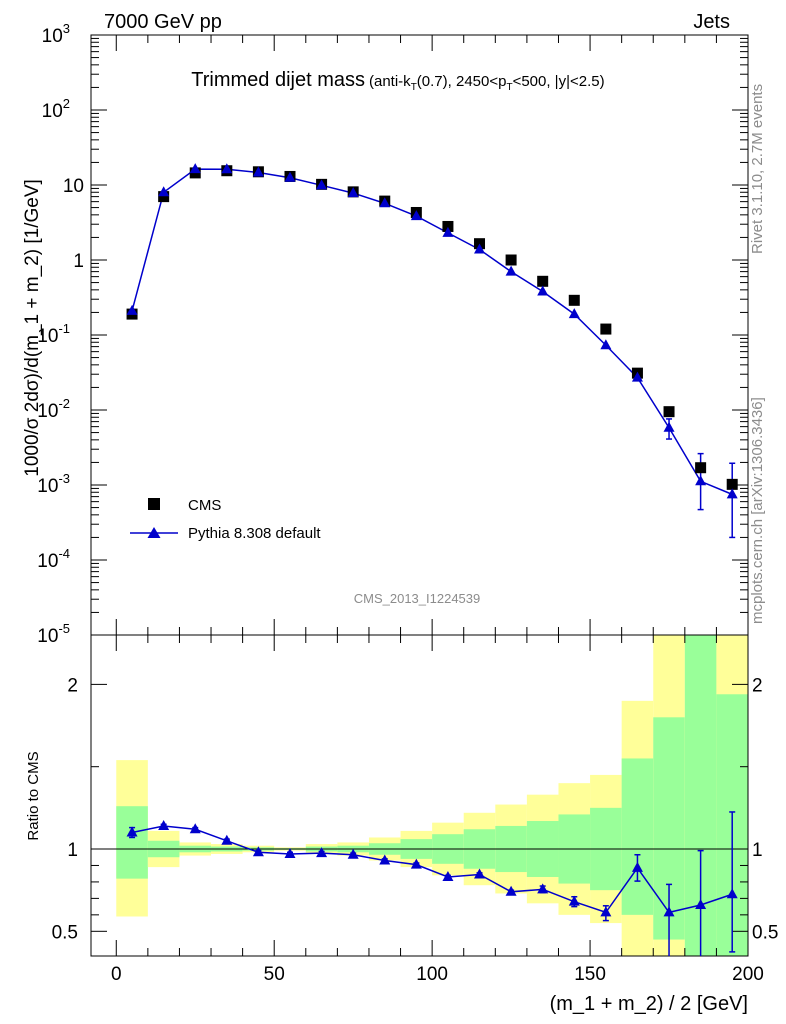  Describe the element at coordinates (711, 22) in the screenshot. I see `header-right: Jets` at that location.